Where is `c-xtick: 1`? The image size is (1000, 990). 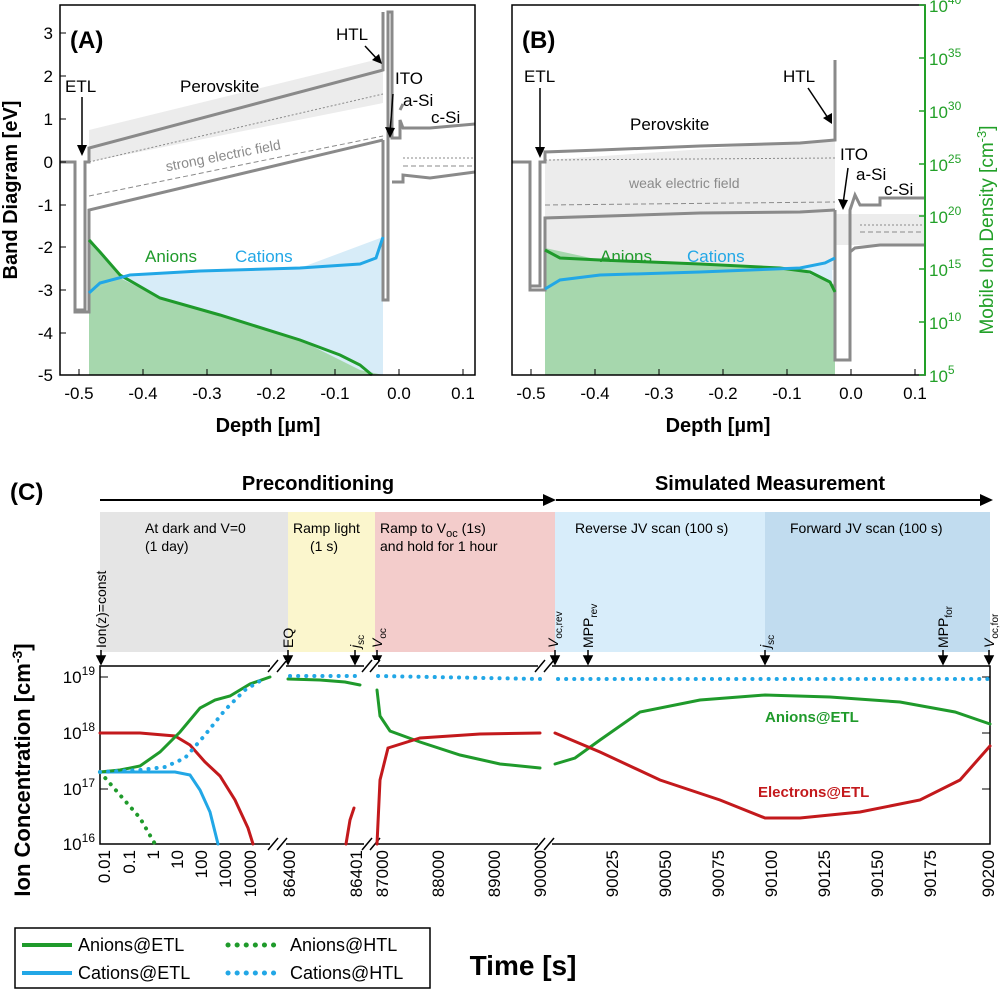 c-xtick: 1 is located at coordinates (153, 854).